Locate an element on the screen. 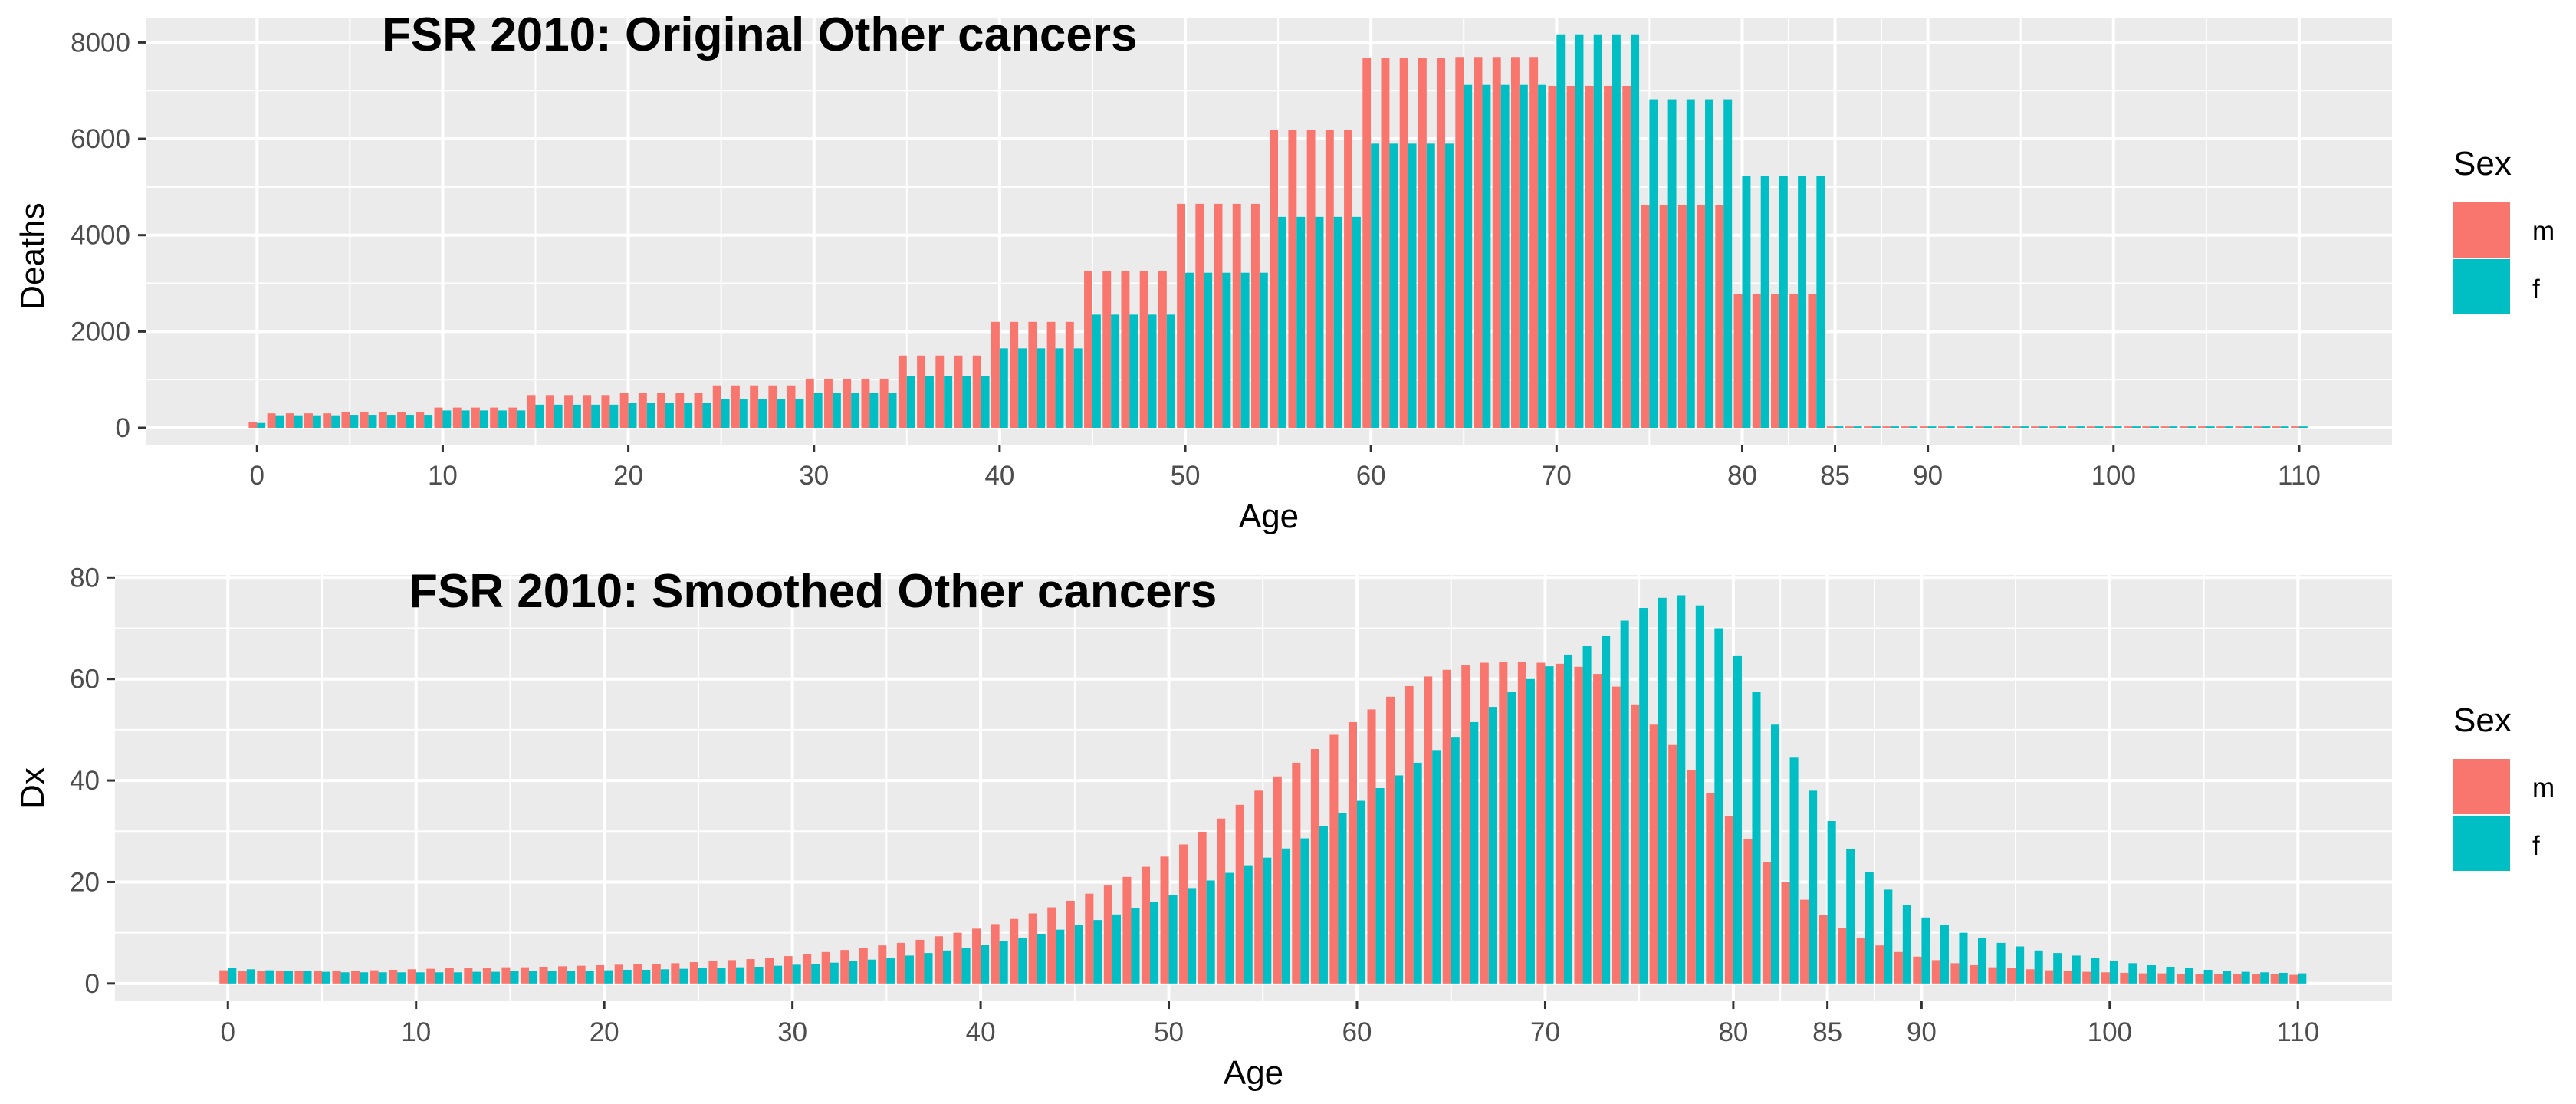  x-tick-label: 30 is located at coordinates (792, 1032).